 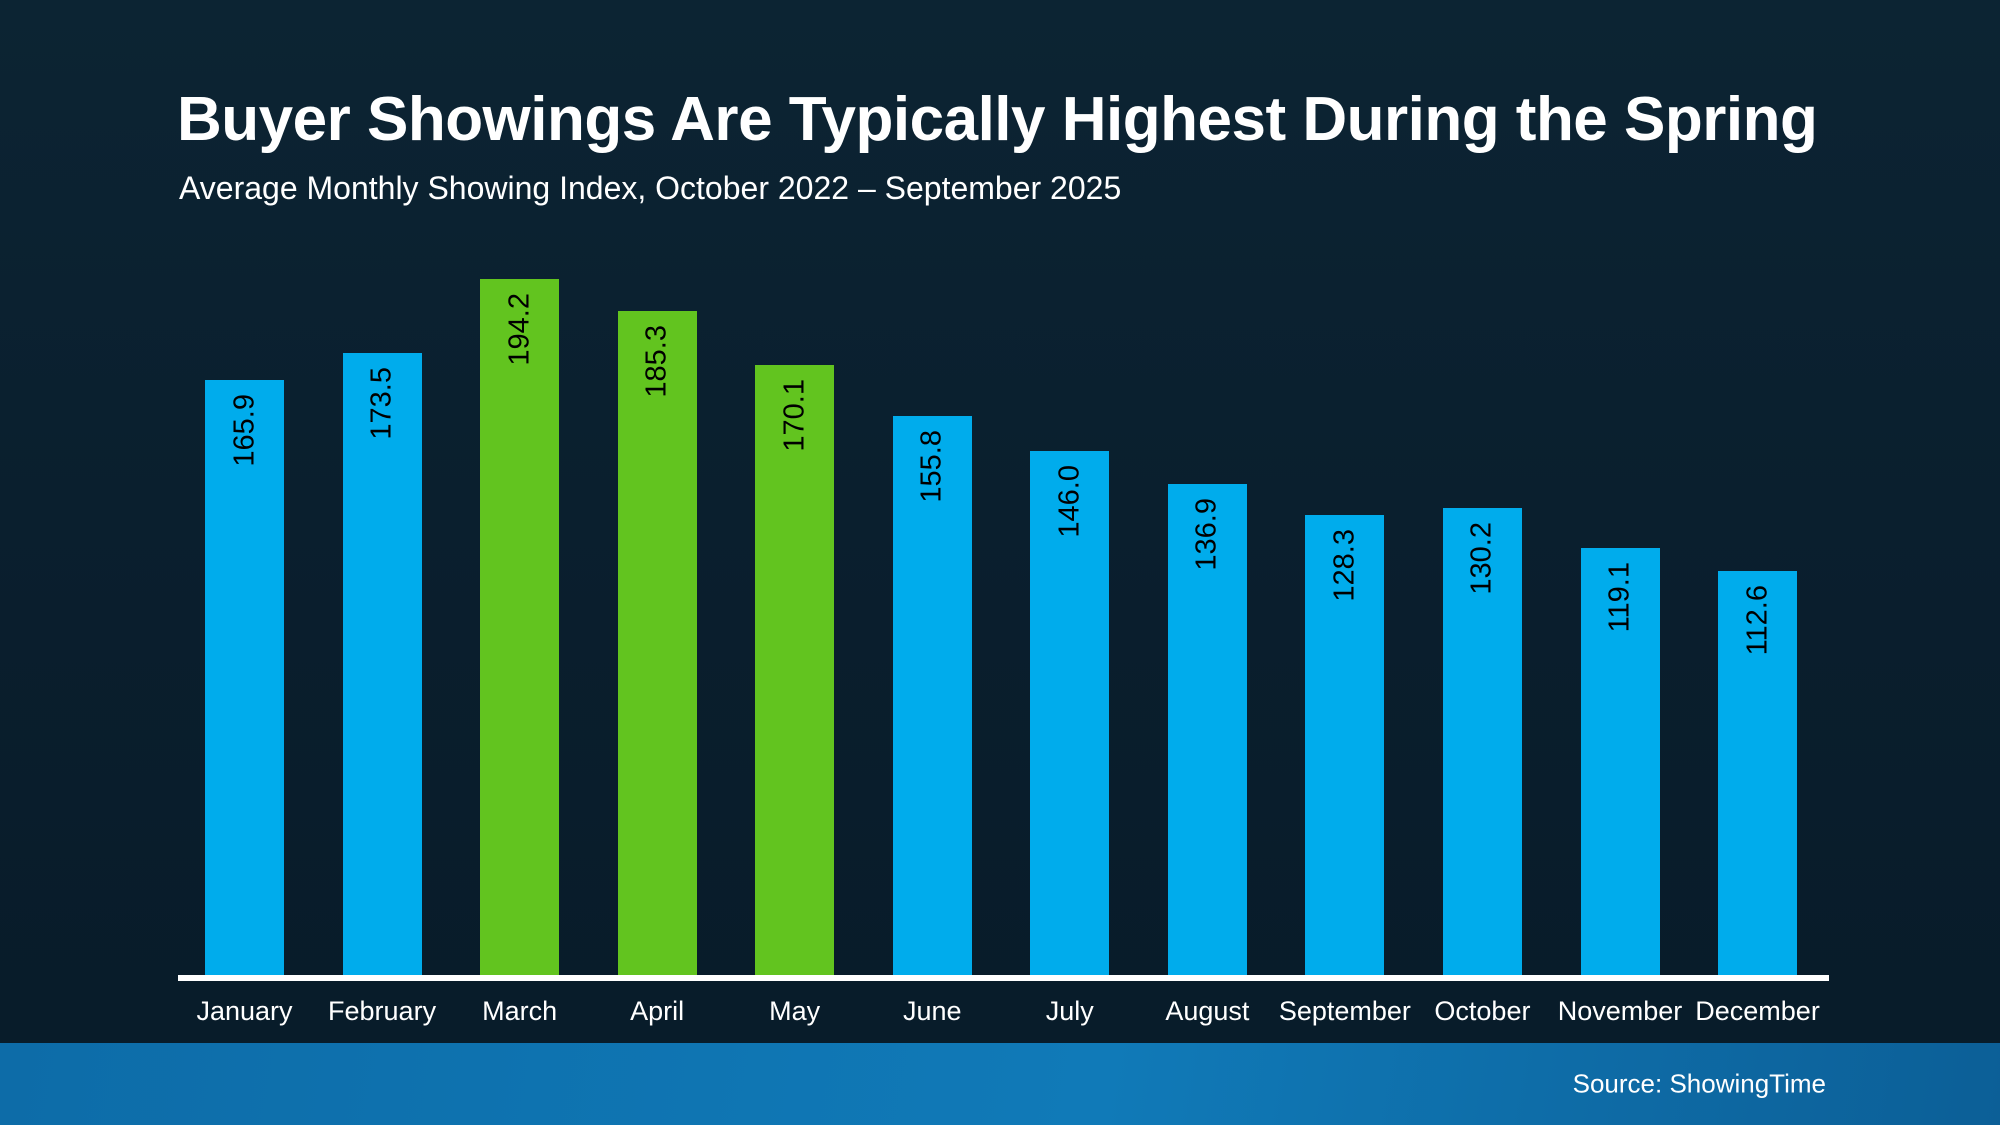 What do you see at coordinates (1757, 1011) in the screenshot?
I see `x-axis-label-december: December` at bounding box center [1757, 1011].